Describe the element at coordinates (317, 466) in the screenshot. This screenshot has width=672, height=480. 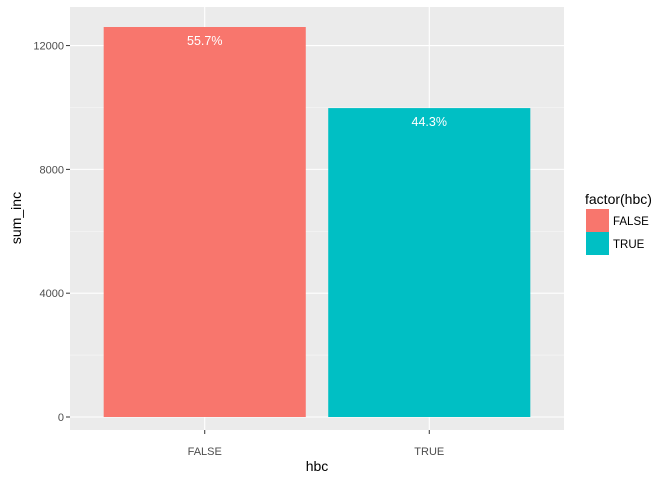
I see `x-axis-title: hbc` at that location.